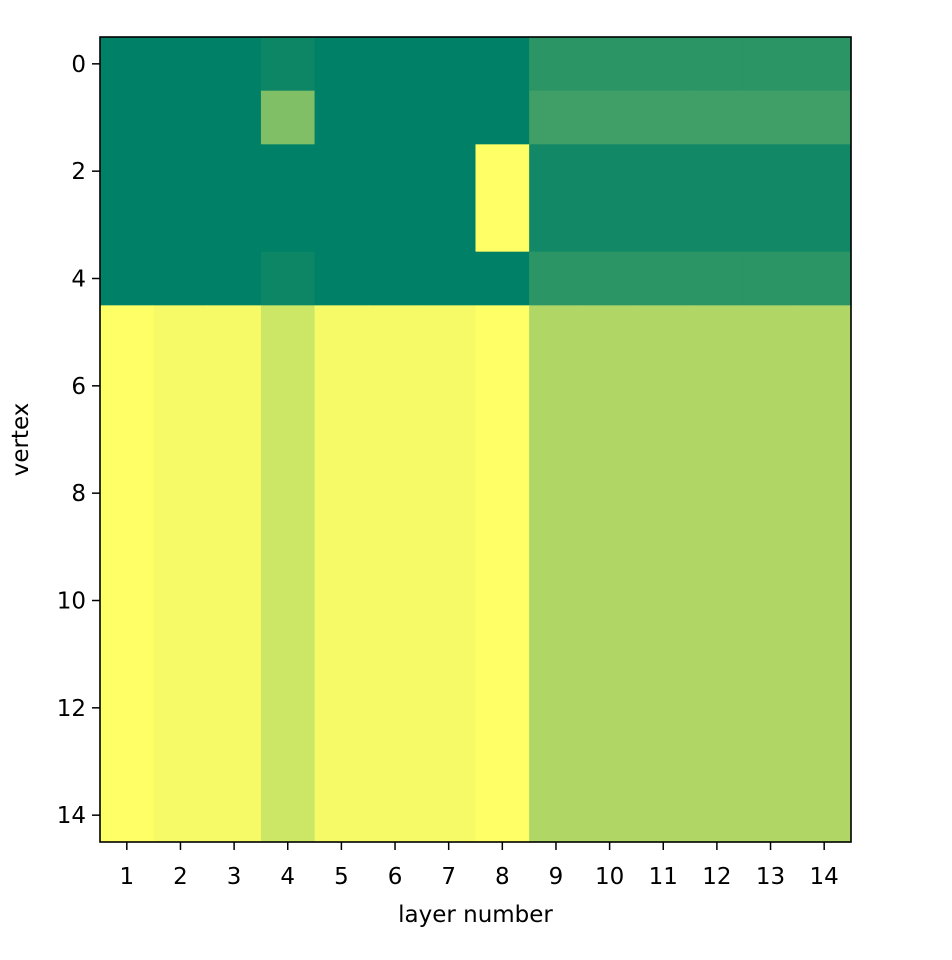  What do you see at coordinates (502, 877) in the screenshot?
I see `x-tick-label: 8` at bounding box center [502, 877].